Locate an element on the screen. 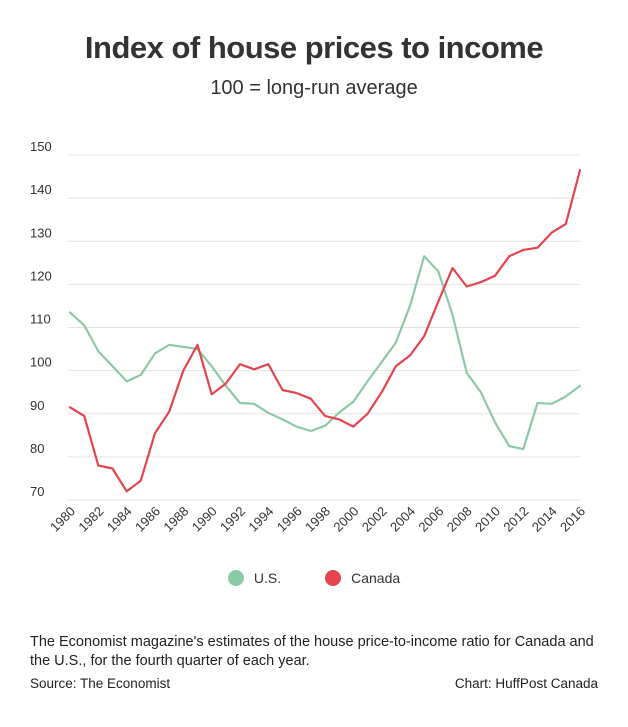  x-tick-label: 1990 is located at coordinates (204, 519).